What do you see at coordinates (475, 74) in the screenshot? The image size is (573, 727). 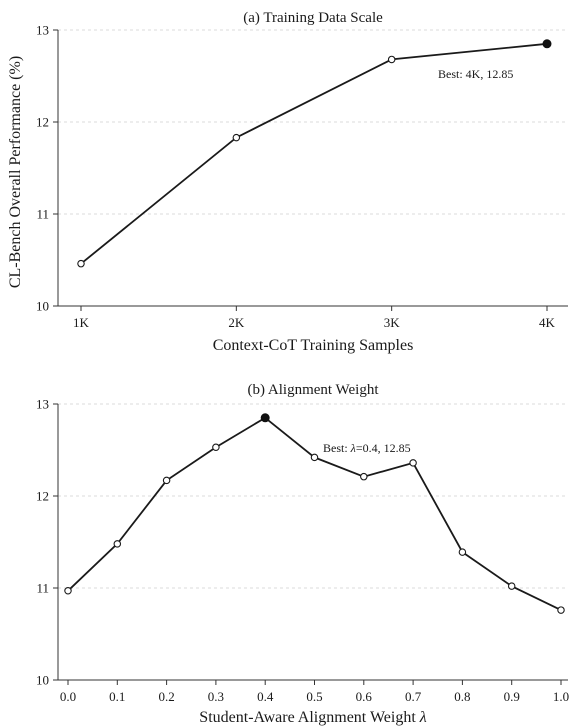 I see `panel-a-best-annotation: Best: 4K, 12.85` at bounding box center [475, 74].